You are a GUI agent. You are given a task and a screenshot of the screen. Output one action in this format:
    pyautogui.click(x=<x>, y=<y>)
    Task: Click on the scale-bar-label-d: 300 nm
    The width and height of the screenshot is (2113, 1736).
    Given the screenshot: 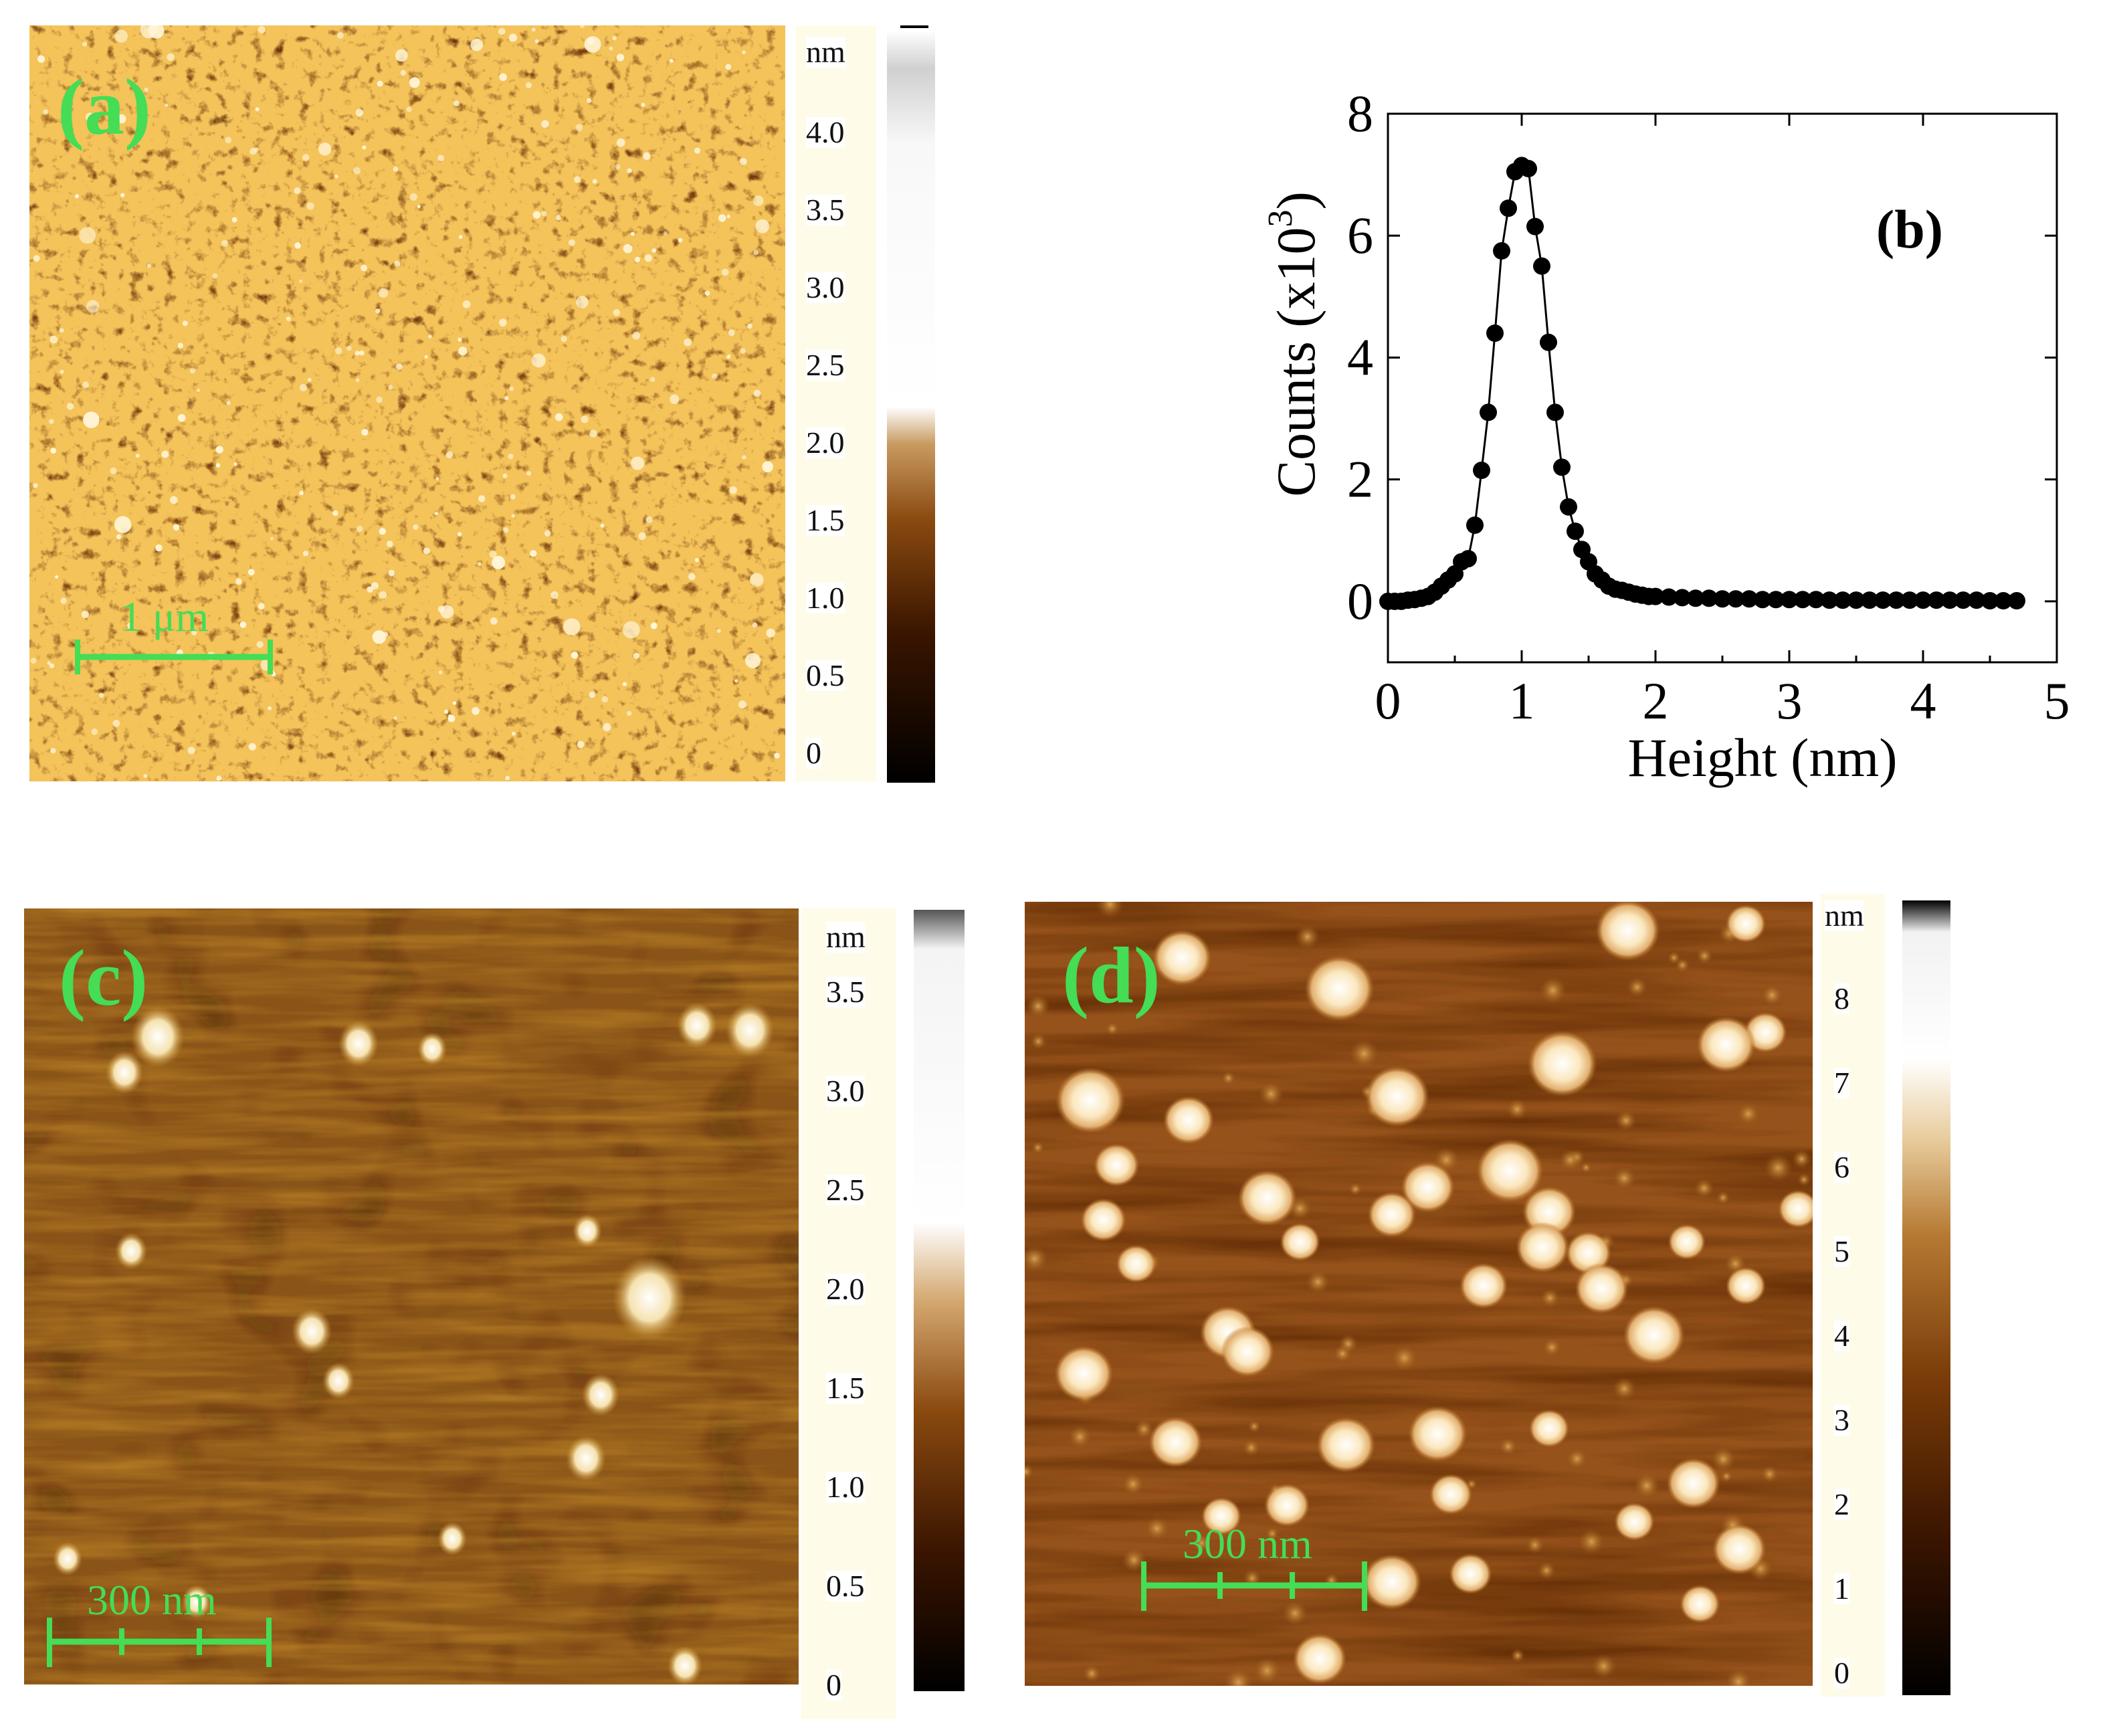 What is the action you would take?
    pyautogui.click(x=1247, y=1543)
    